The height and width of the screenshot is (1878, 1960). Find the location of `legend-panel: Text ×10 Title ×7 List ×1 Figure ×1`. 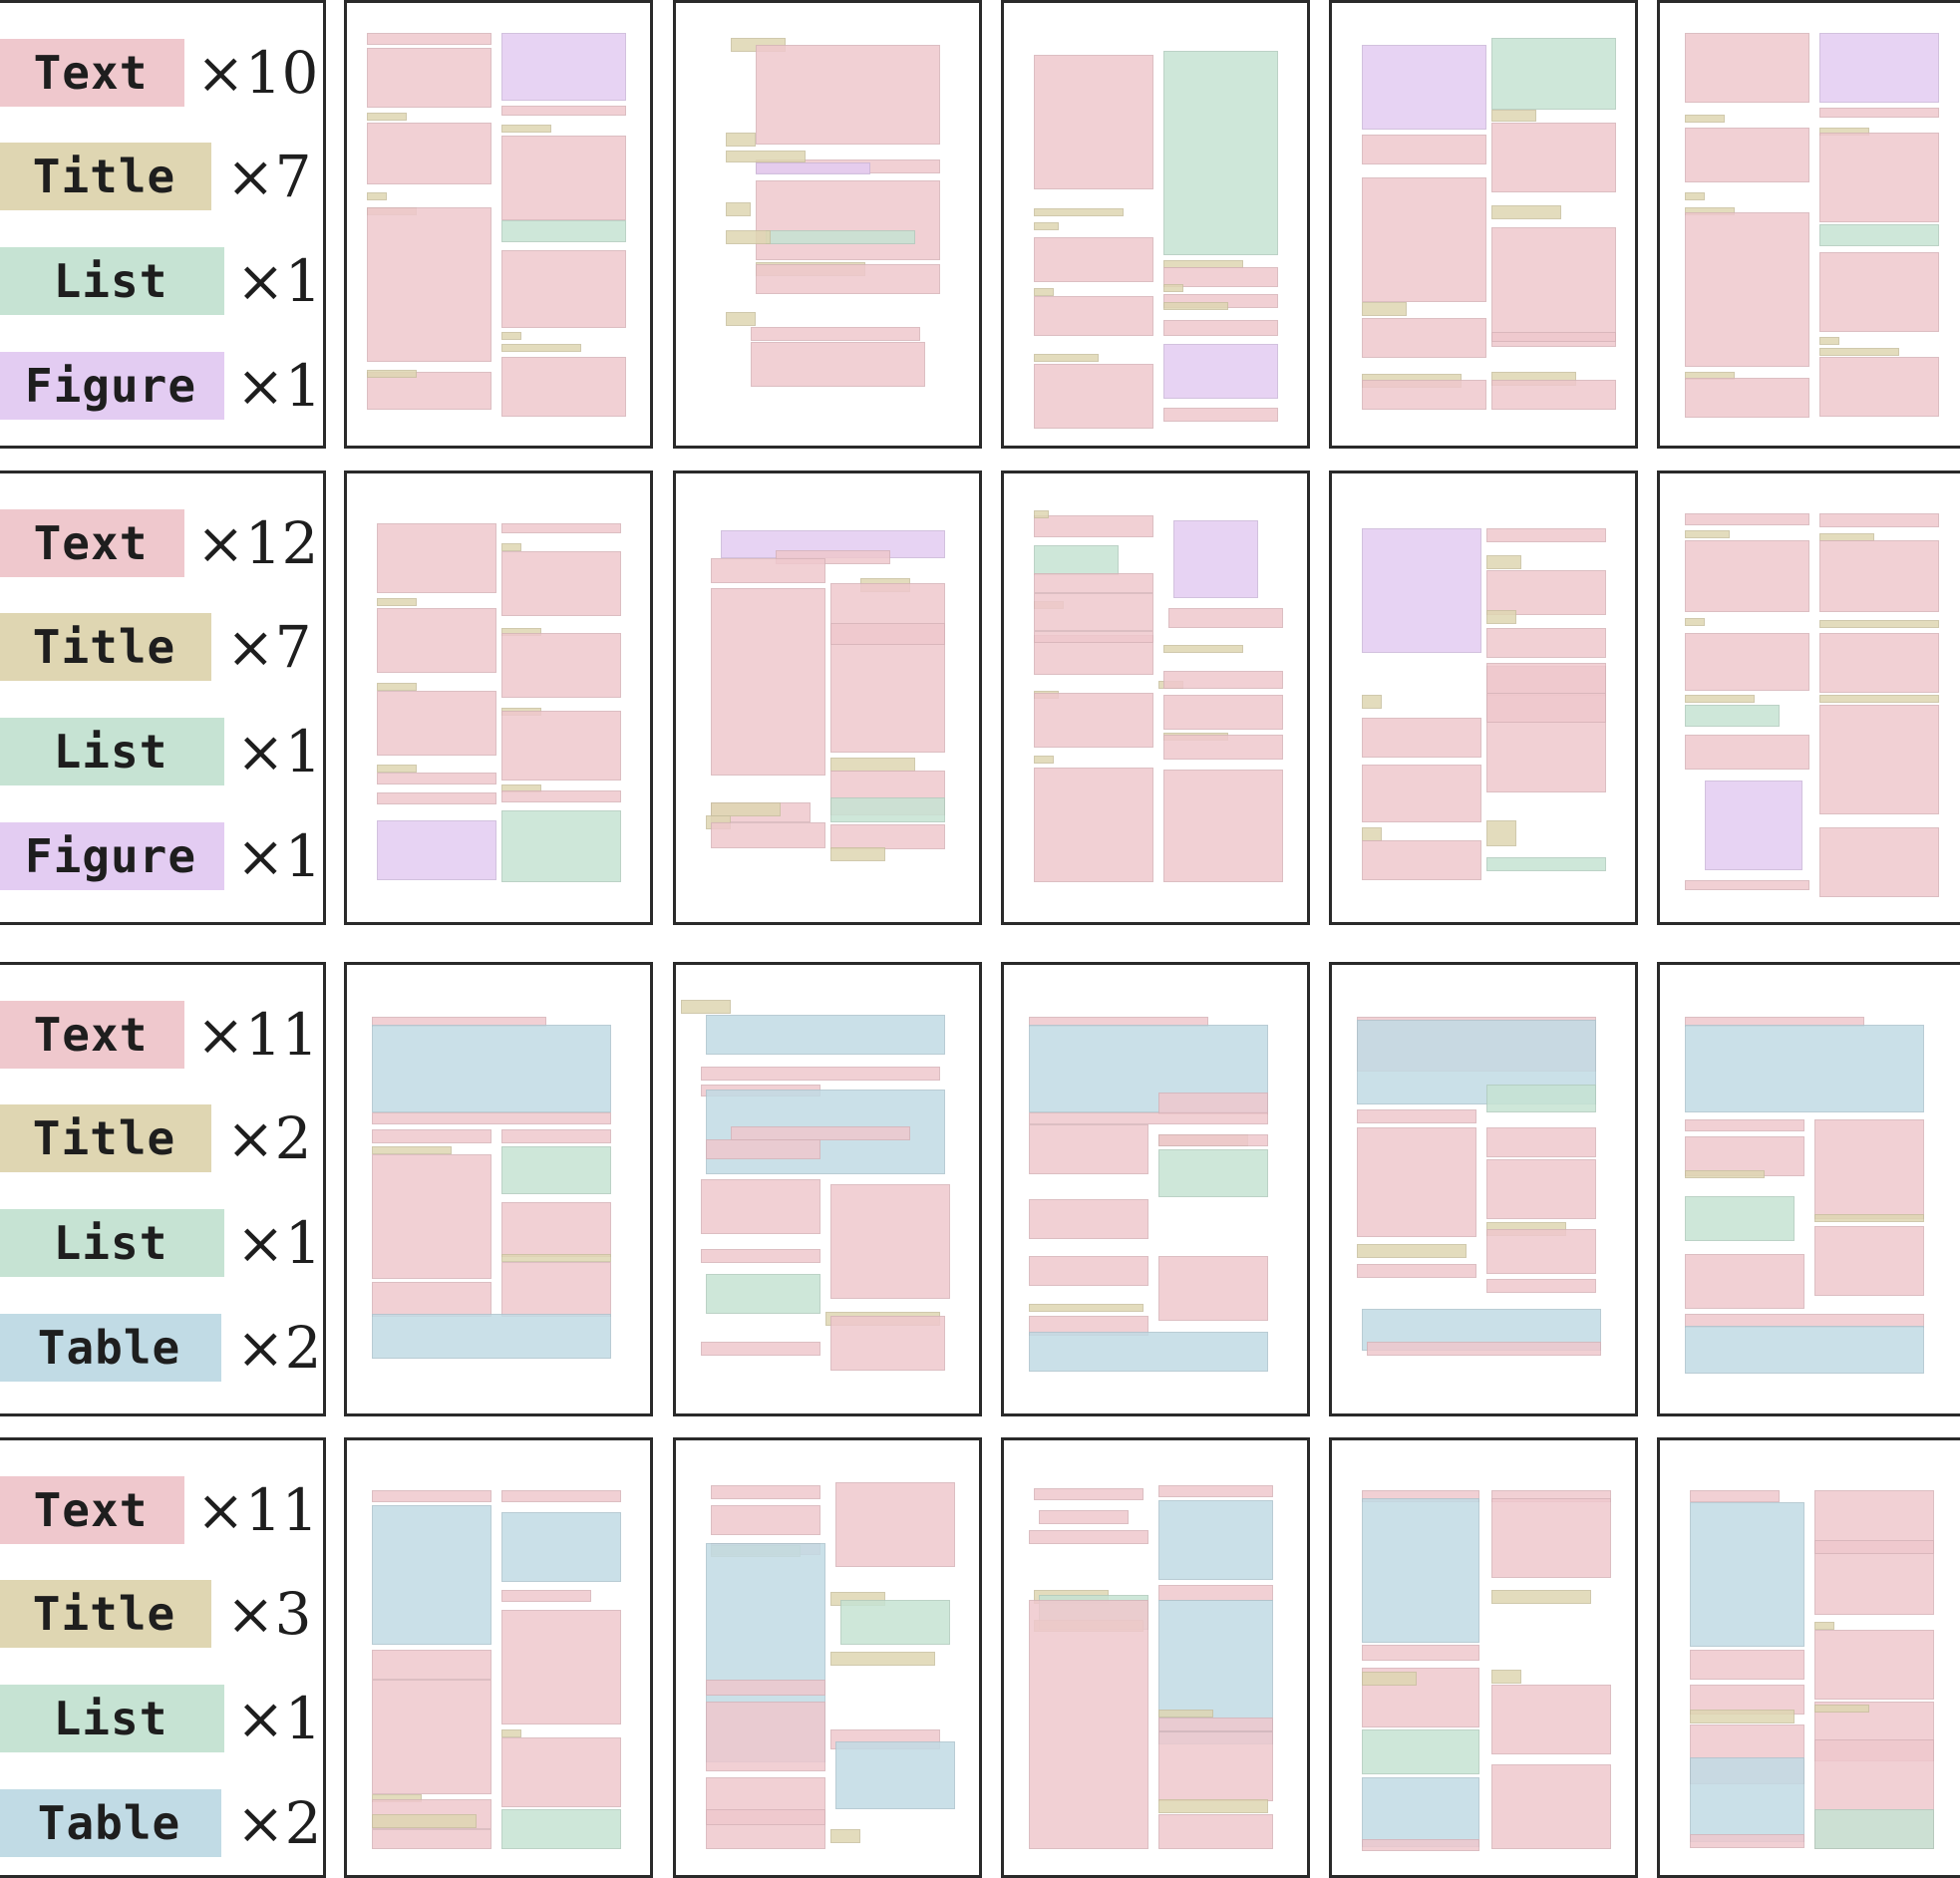

legend-panel: Text ×10 Title ×7 List ×1 Figure ×1 is located at coordinates (163, 224).